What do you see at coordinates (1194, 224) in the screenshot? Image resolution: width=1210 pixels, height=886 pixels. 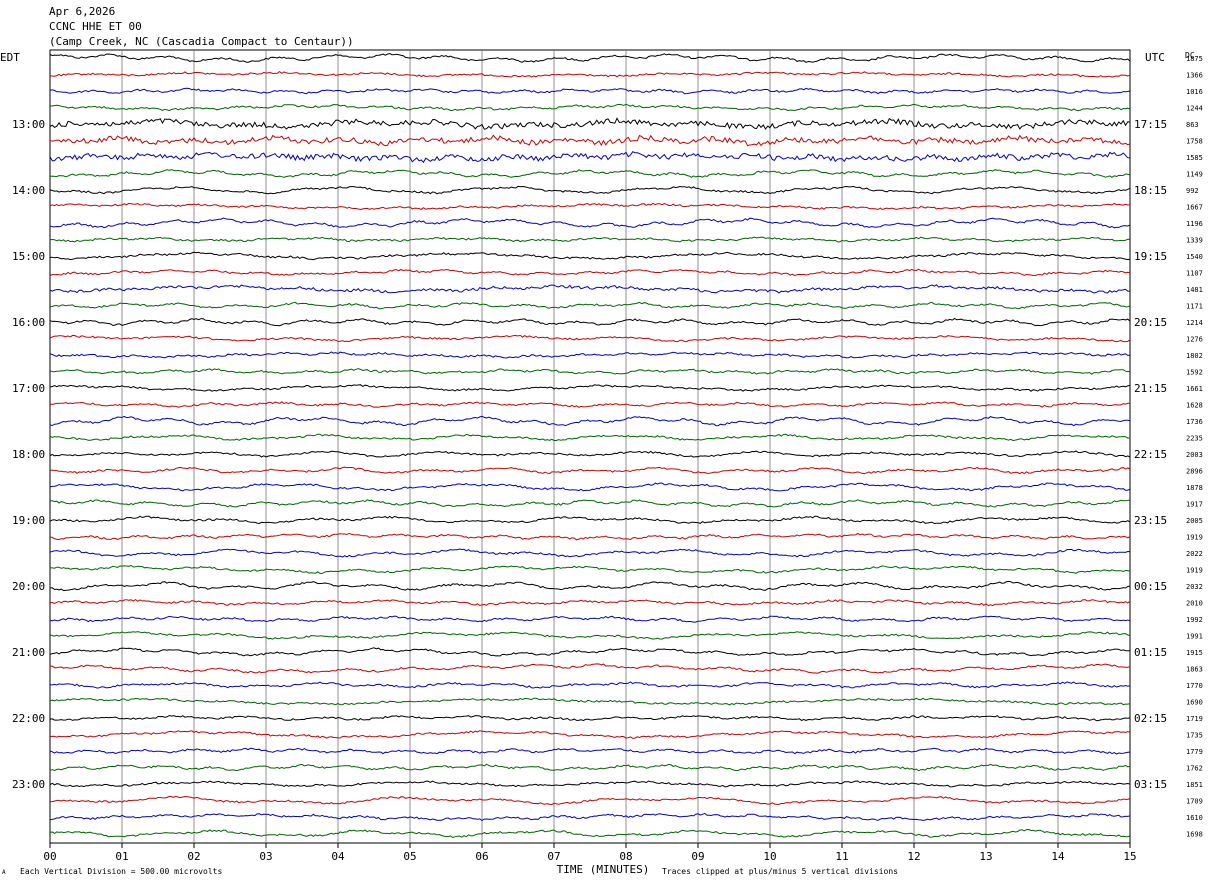 I see `dc-value-label: 1196` at bounding box center [1194, 224].